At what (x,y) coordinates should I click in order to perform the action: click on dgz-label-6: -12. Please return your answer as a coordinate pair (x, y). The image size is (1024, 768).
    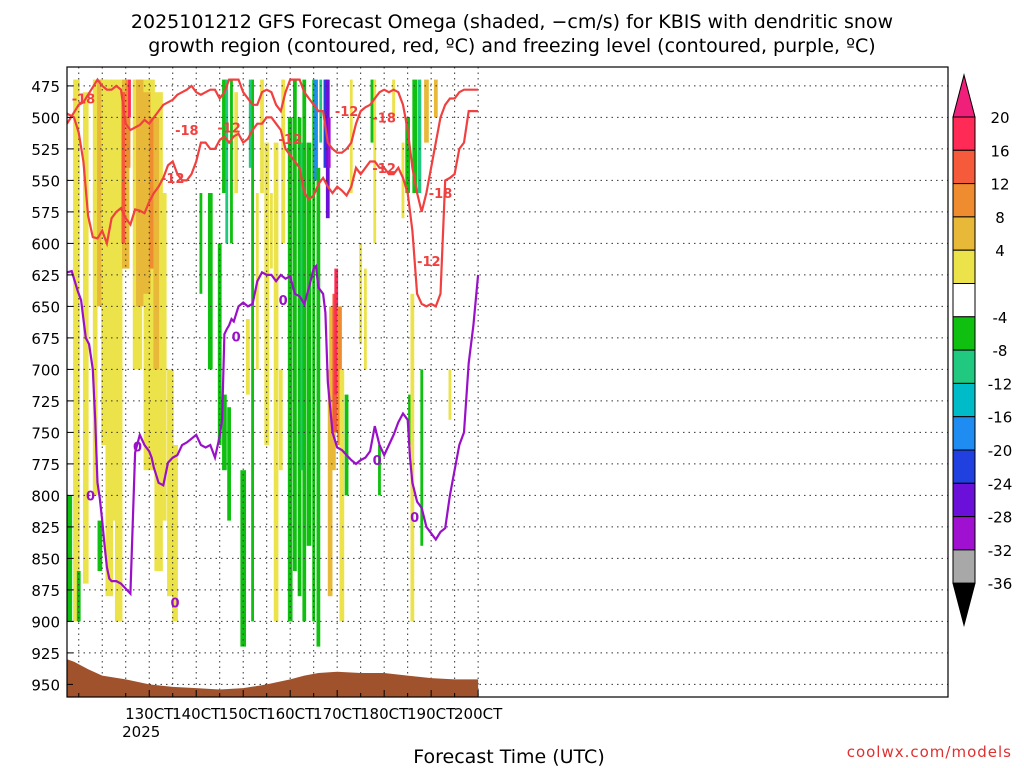
    Looking at the image, I should click on (173, 179).